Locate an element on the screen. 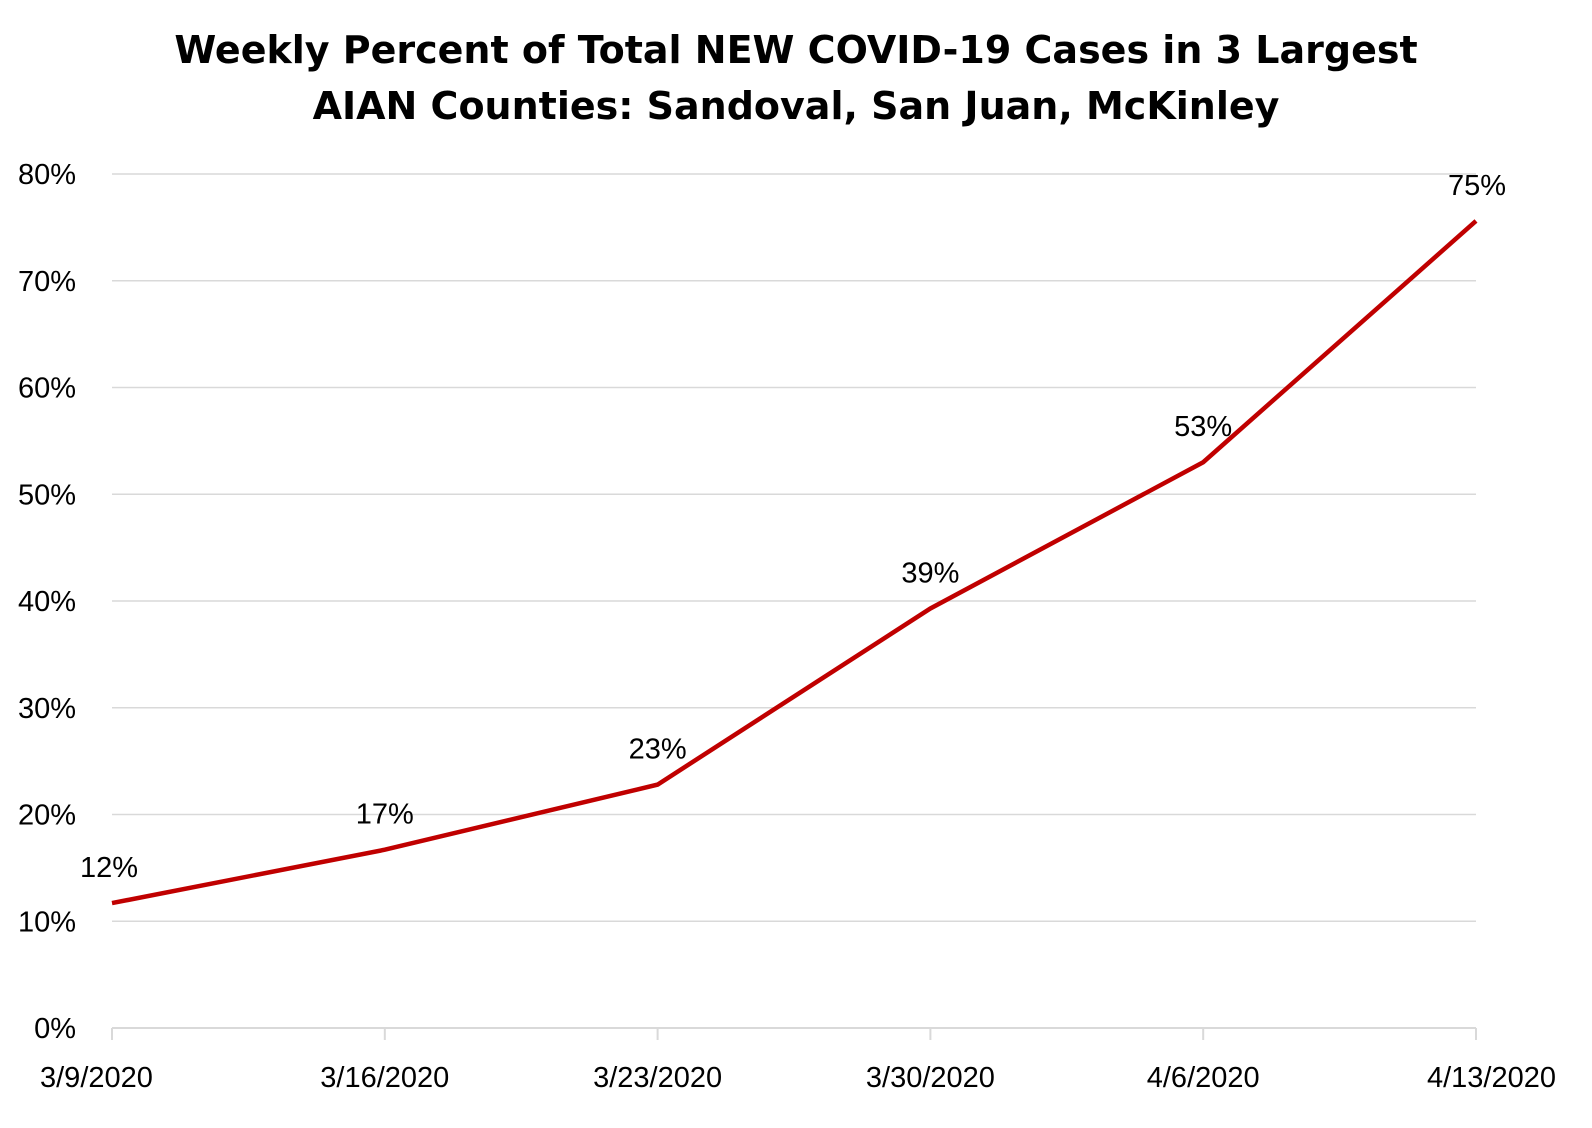  y-tick-label: 40% is located at coordinates (47, 602).